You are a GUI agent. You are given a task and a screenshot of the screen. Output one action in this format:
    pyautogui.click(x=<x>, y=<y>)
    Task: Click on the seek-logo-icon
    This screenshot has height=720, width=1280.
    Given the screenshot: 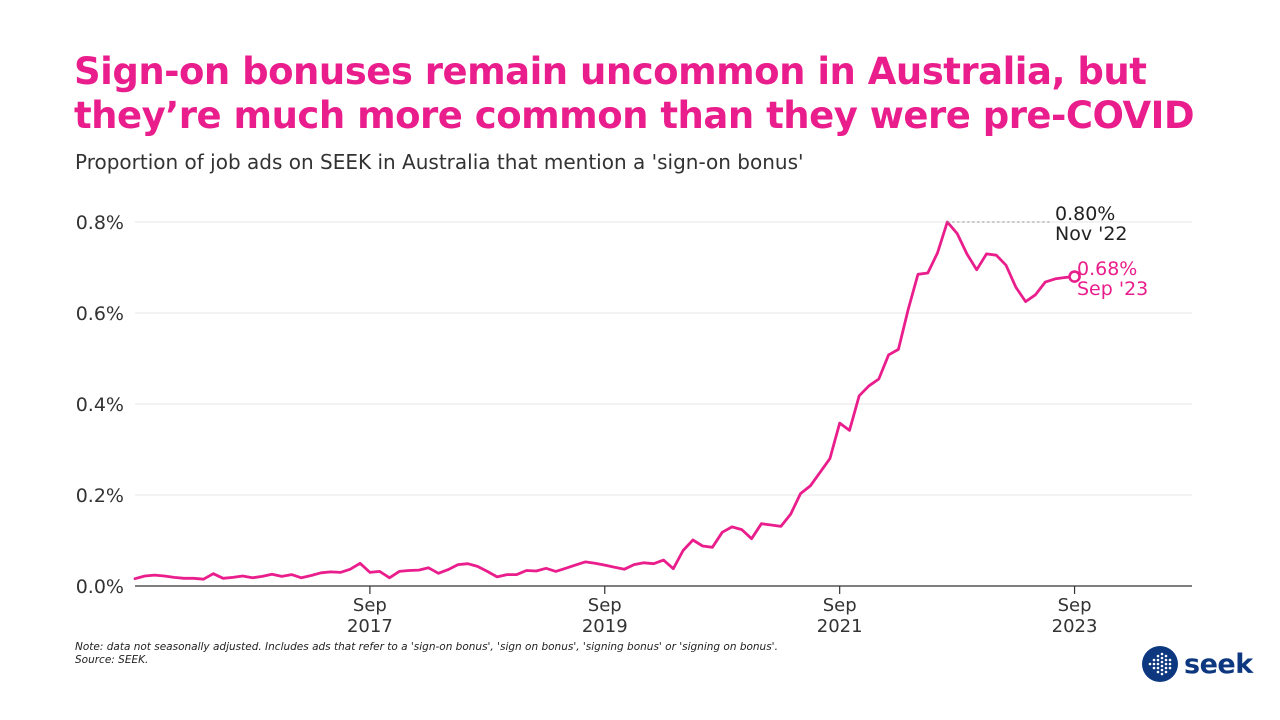 What is the action you would take?
    pyautogui.click(x=1160, y=664)
    